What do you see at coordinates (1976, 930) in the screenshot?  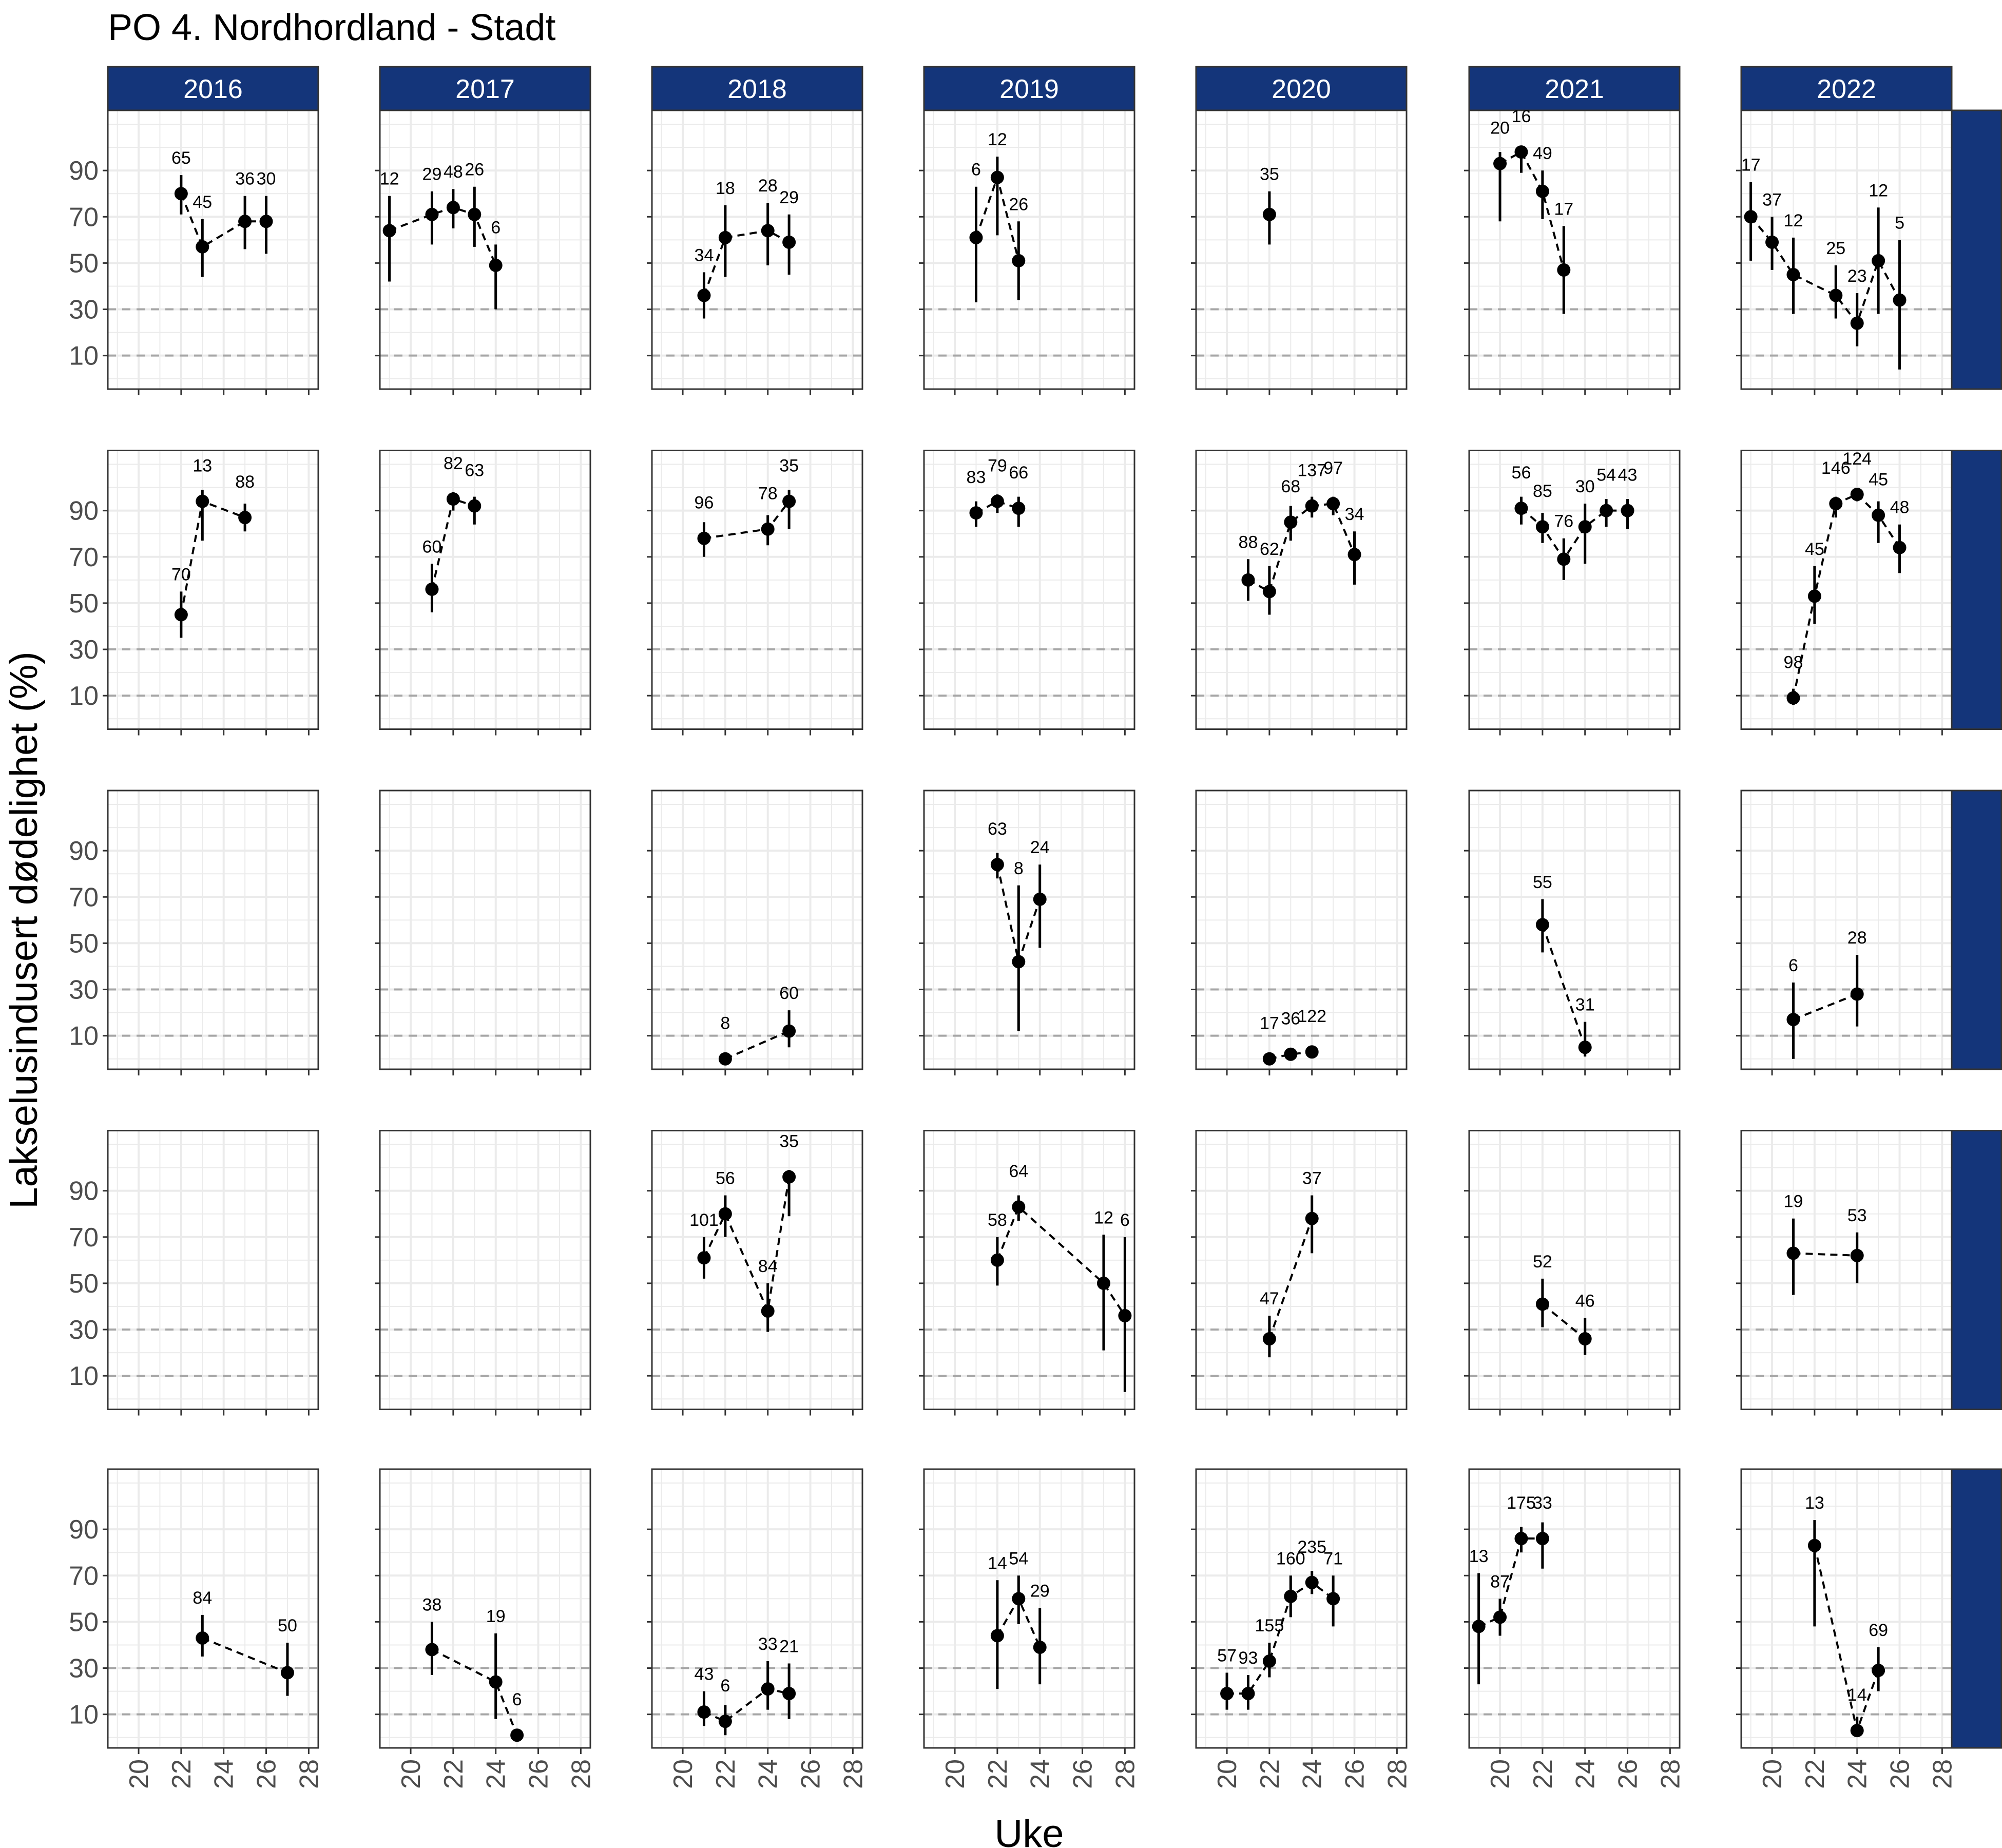 I see `site-row: Balestrand` at bounding box center [1976, 930].